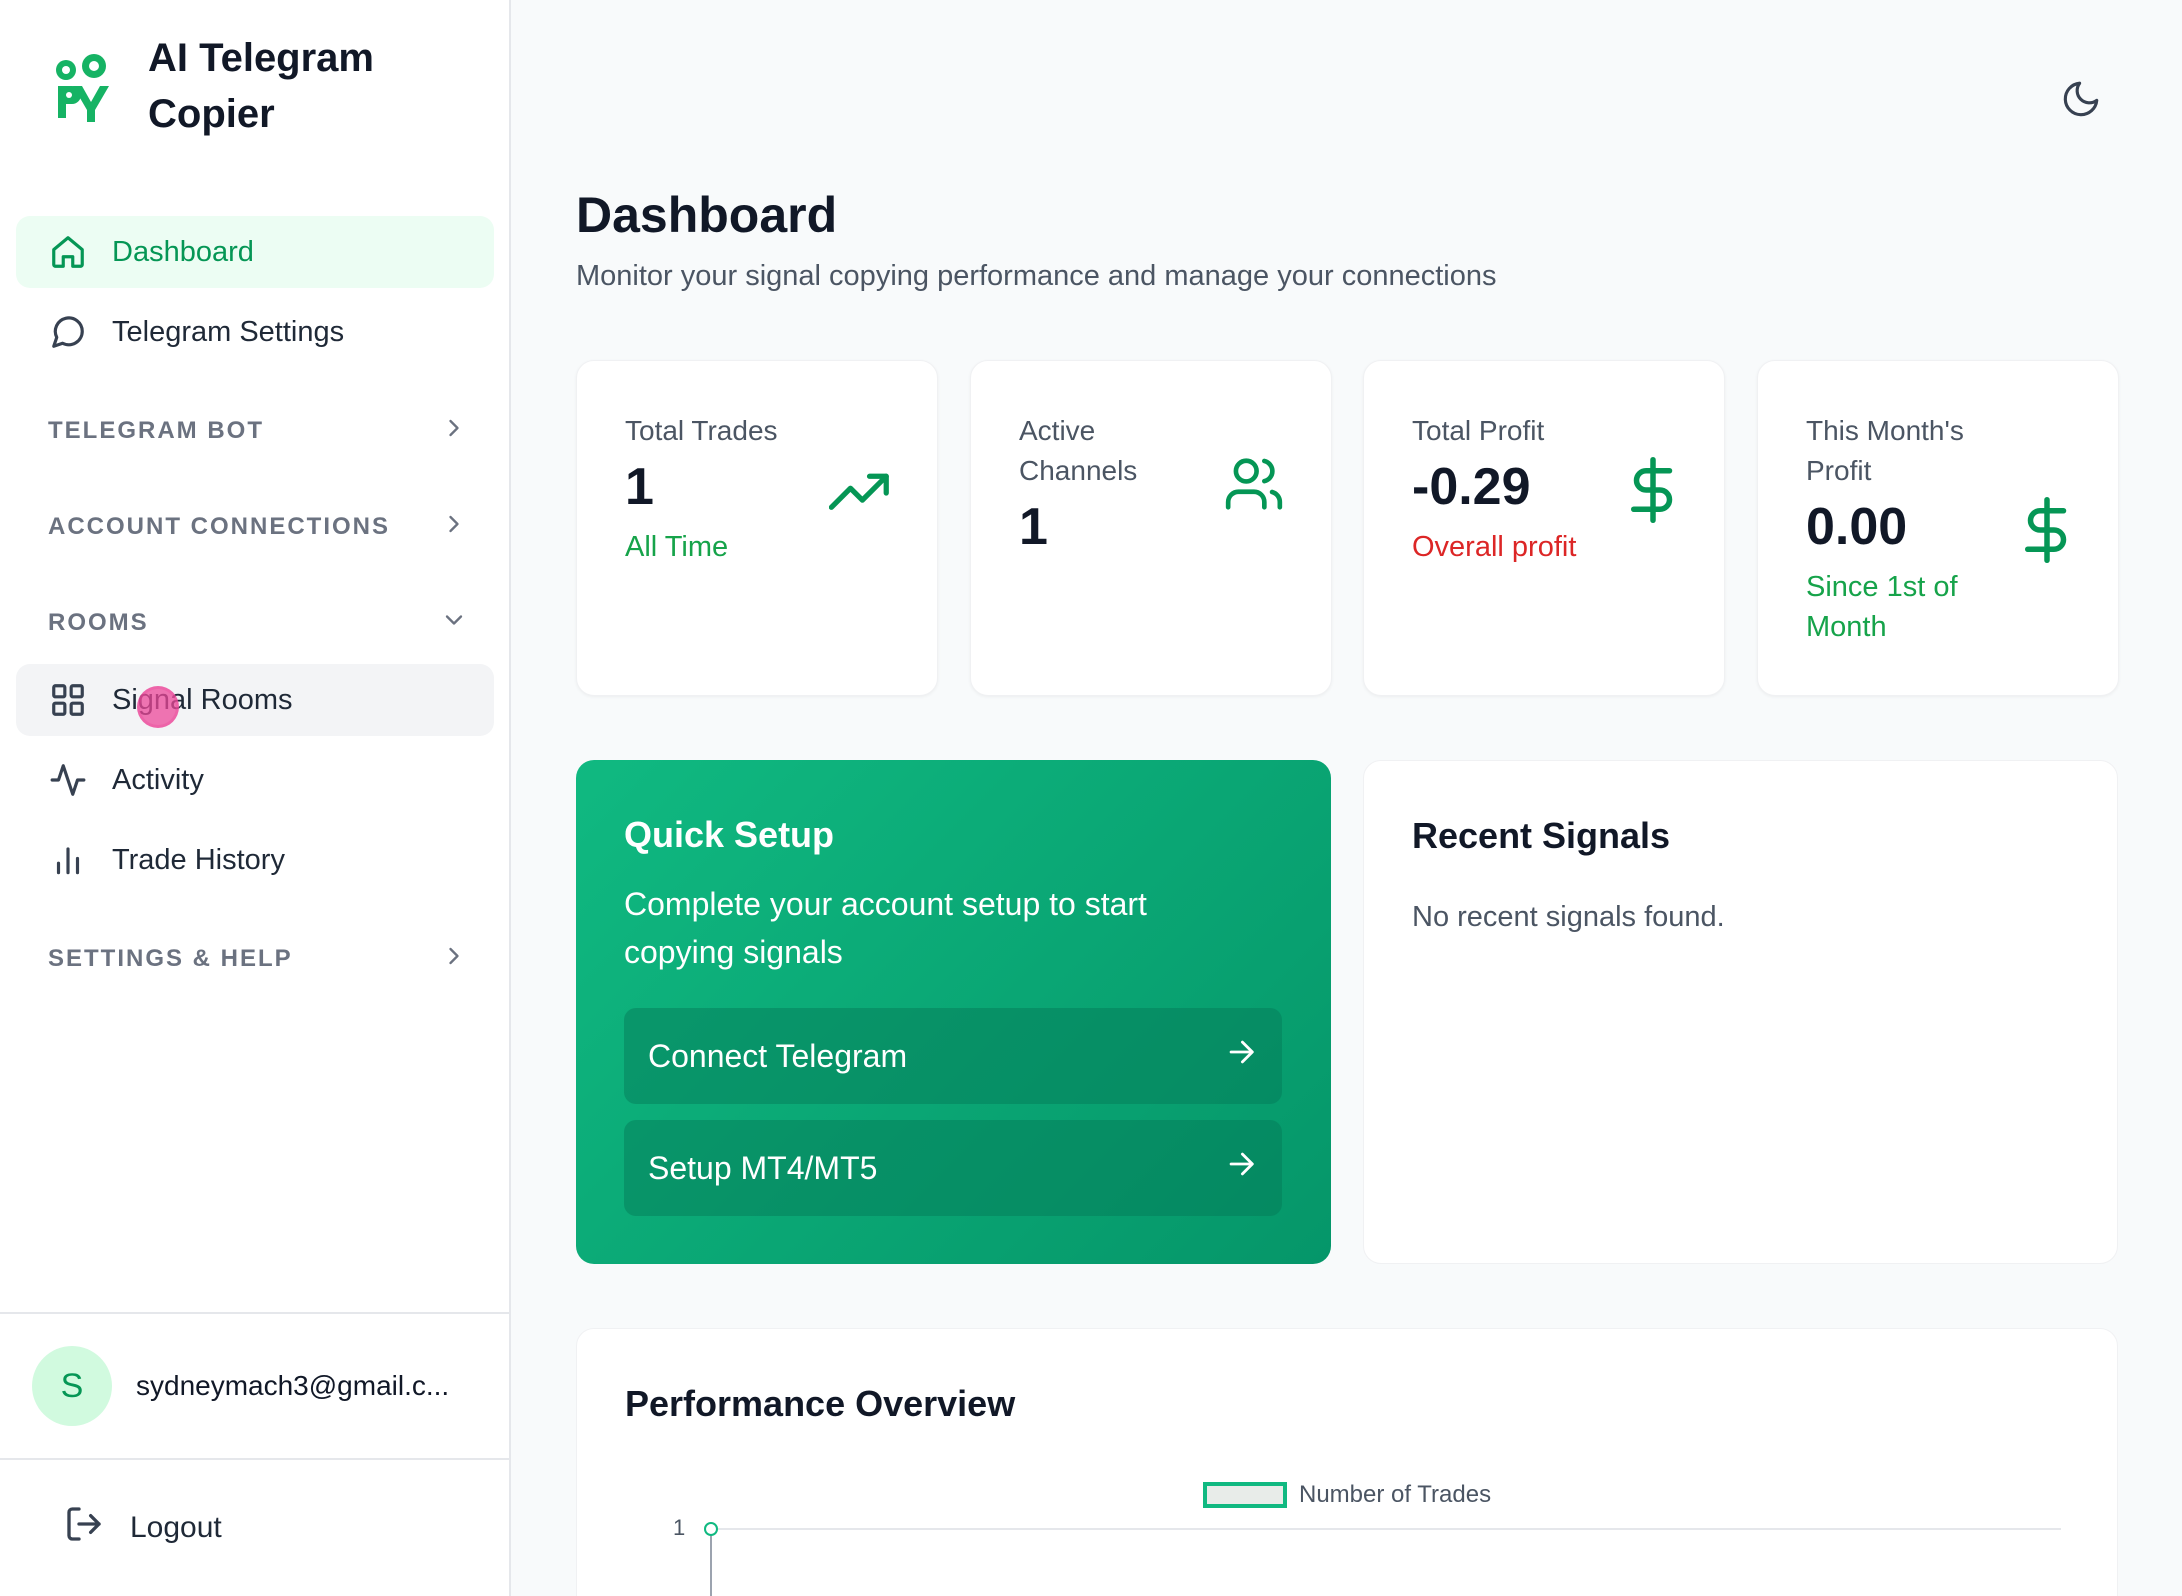 Image resolution: width=2182 pixels, height=1596 pixels. Describe the element at coordinates (701, 430) in the screenshot. I see `stat-label: Total Trades` at that location.